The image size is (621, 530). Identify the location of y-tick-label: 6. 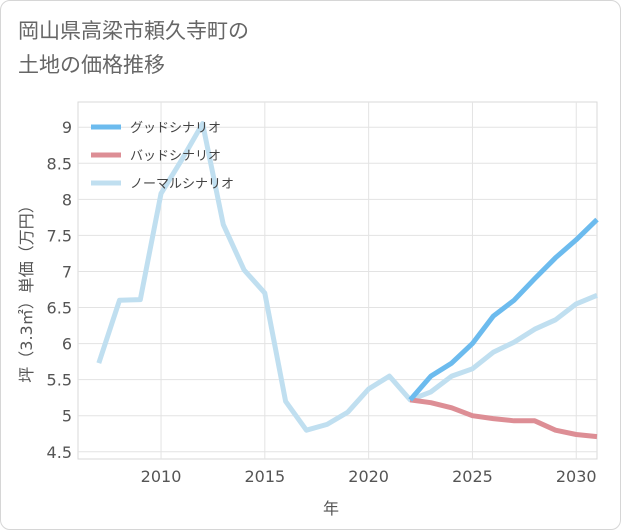
(67, 344).